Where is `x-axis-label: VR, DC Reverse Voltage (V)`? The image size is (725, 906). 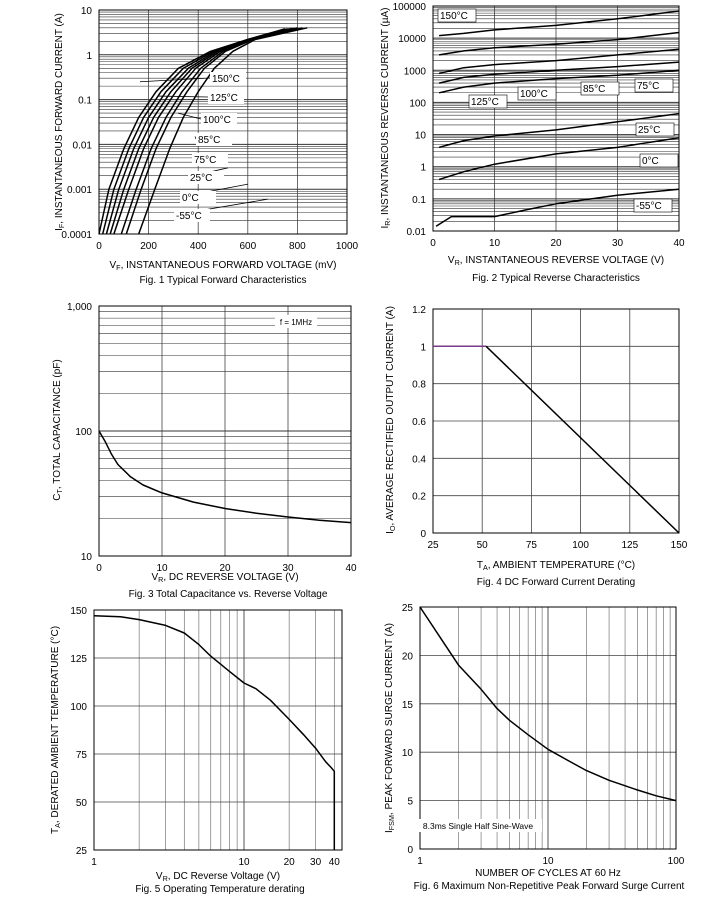
x-axis-label: VR, DC Reverse Voltage (V) is located at coordinates (218, 877).